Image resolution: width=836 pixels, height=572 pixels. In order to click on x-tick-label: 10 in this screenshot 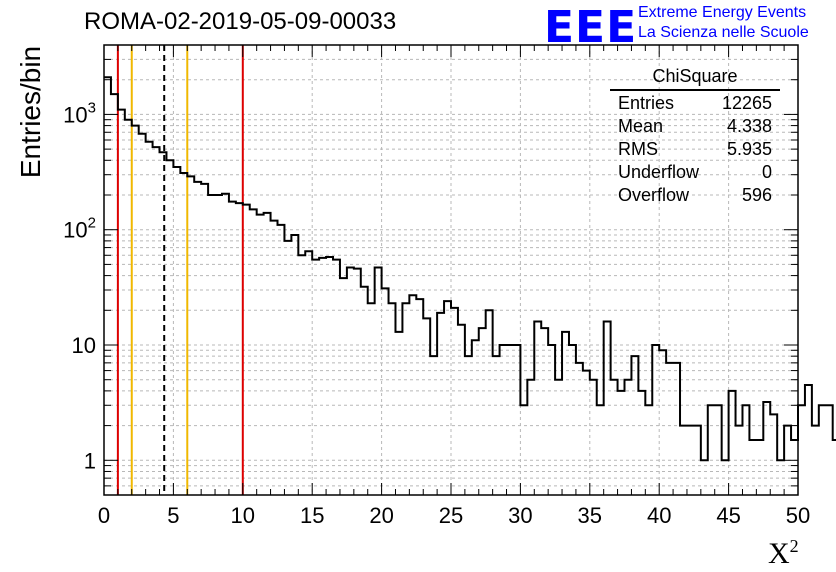, I will do `click(243, 515)`.